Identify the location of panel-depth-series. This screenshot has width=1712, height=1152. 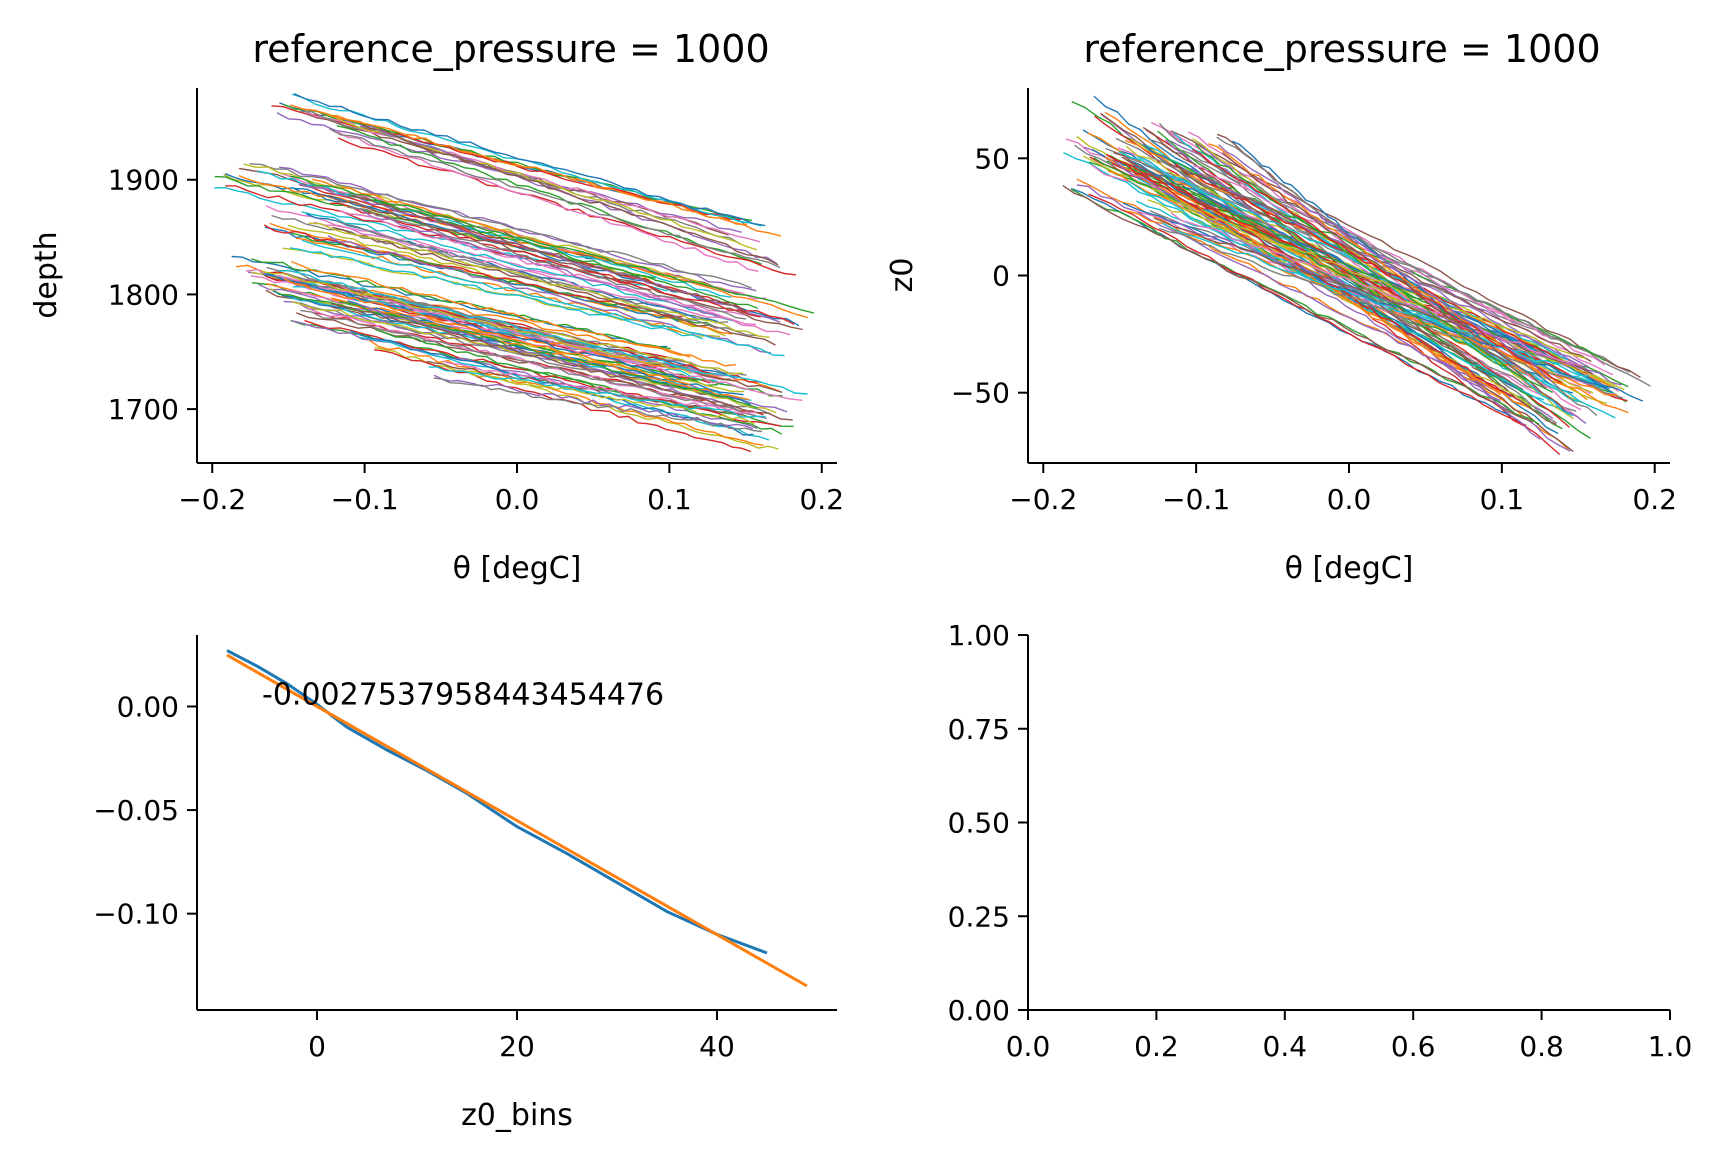
(514, 273).